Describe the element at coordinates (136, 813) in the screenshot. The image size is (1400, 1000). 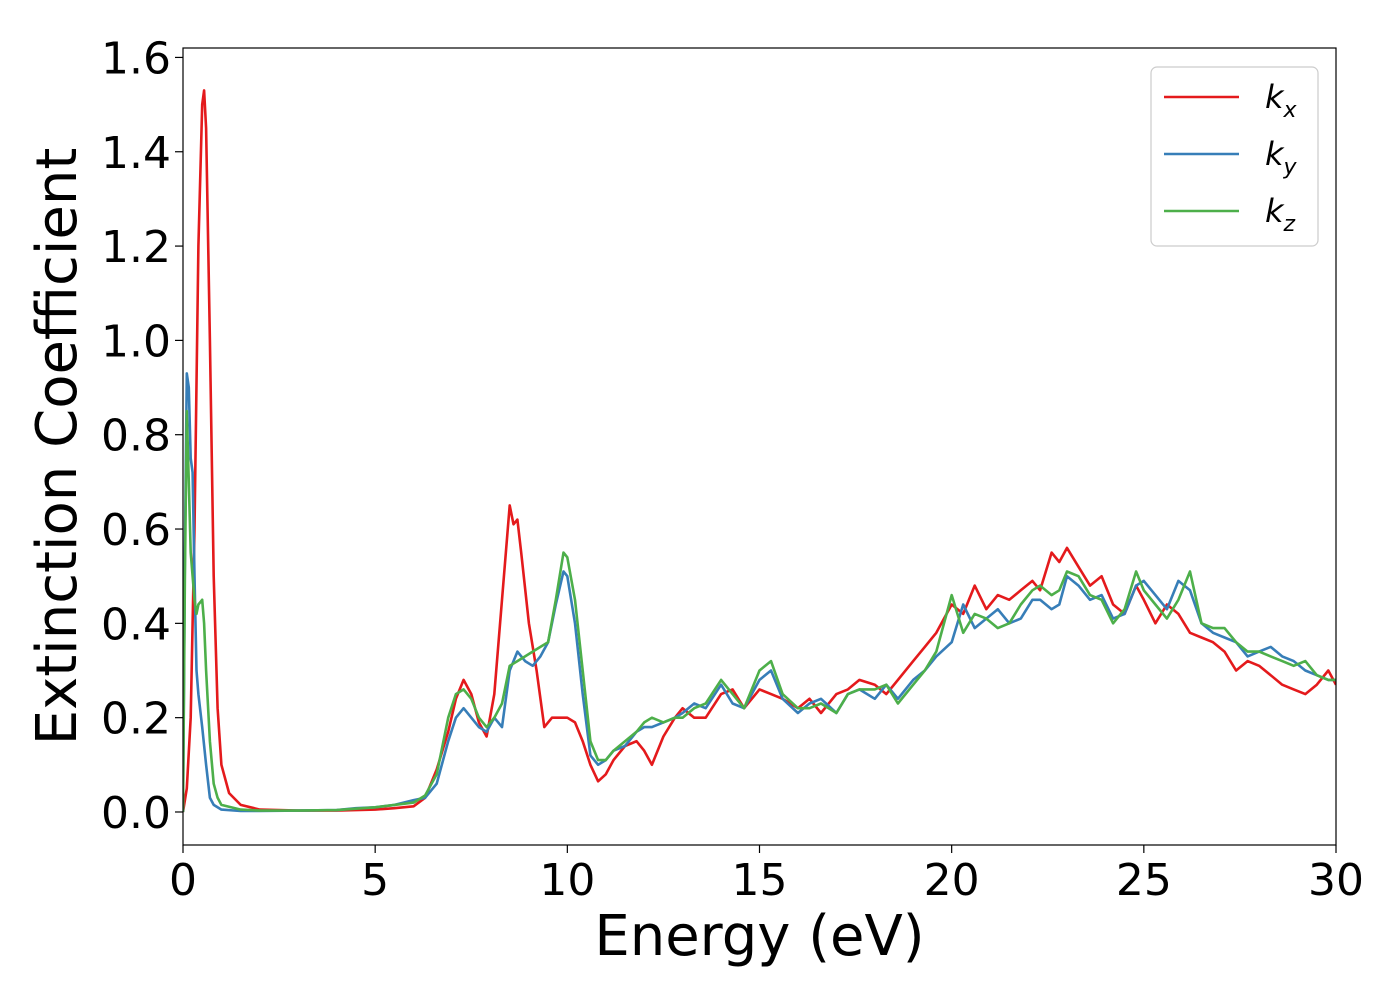
I see `y-tick-label: 0.0` at that location.